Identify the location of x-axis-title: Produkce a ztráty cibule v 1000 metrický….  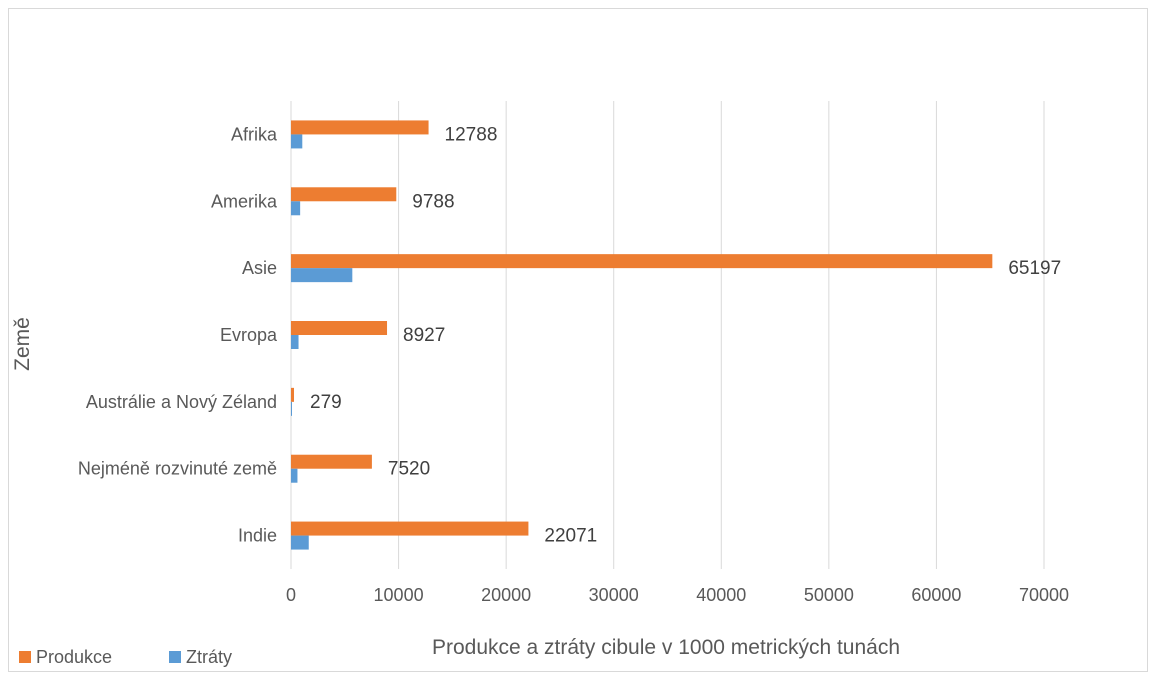
(666, 647).